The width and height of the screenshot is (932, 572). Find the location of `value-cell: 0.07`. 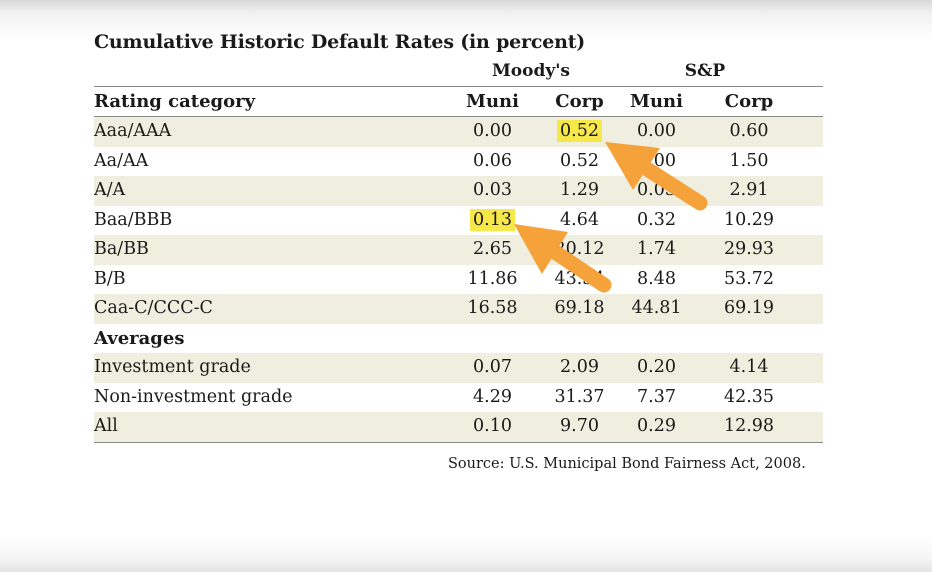

value-cell: 0.07 is located at coordinates (492, 367).